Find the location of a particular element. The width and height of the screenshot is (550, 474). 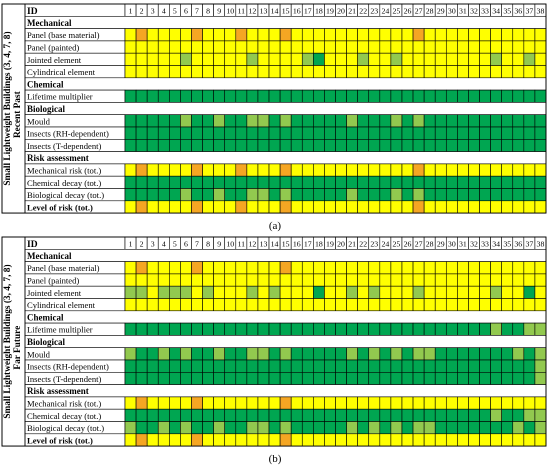

column-header-label: 23 is located at coordinates (374, 10).